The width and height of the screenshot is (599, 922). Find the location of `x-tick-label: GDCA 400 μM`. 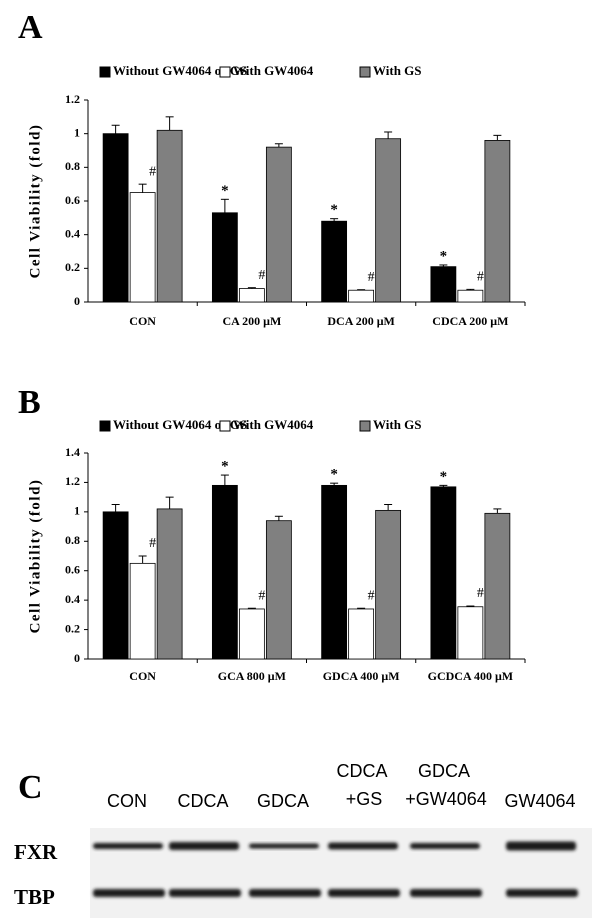

x-tick-label: GDCA 400 μM is located at coordinates (361, 676).